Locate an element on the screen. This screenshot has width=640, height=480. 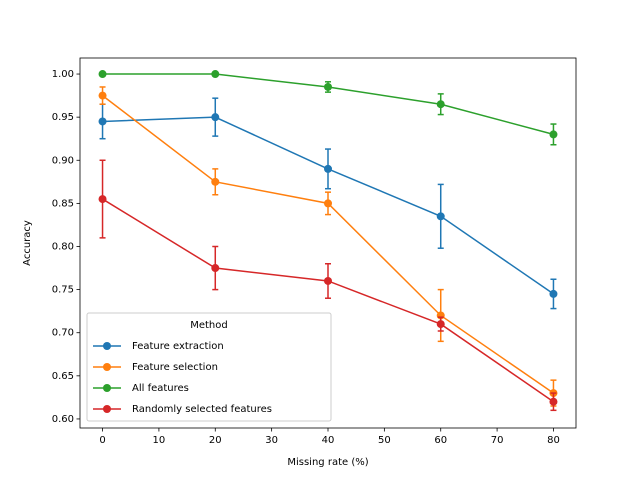
y-tick-label: 0.75 is located at coordinates (63, 290).